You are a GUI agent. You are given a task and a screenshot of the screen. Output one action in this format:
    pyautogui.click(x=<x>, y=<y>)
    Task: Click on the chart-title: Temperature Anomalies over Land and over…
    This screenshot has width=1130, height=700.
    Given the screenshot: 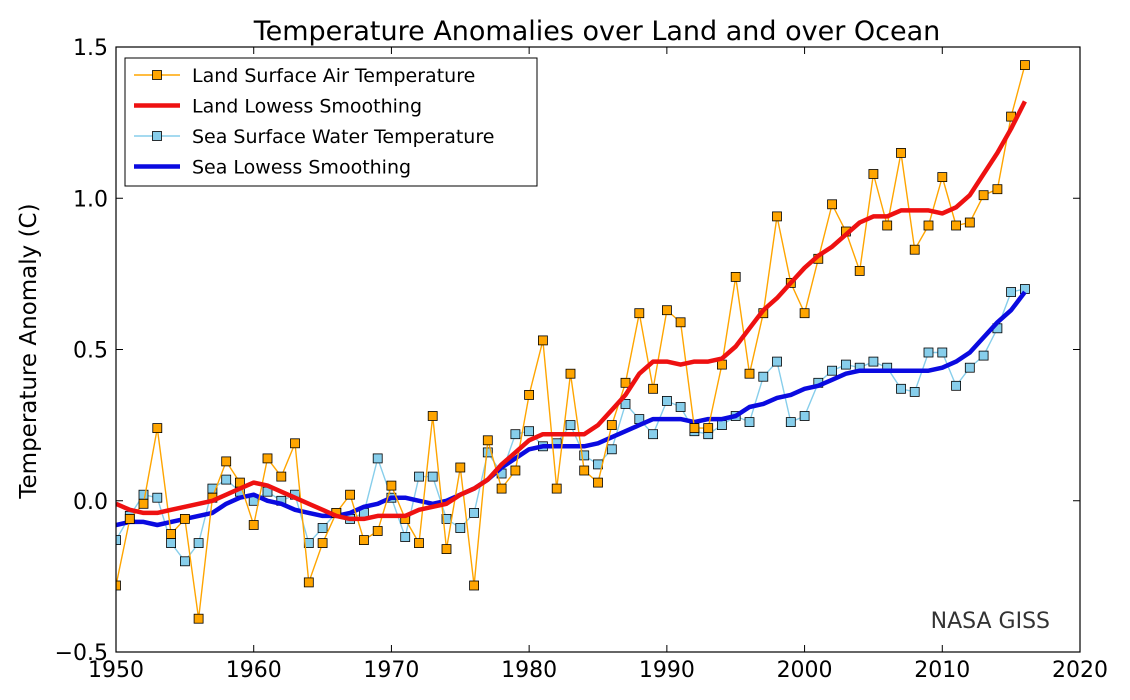 What is the action you would take?
    pyautogui.click(x=597, y=31)
    